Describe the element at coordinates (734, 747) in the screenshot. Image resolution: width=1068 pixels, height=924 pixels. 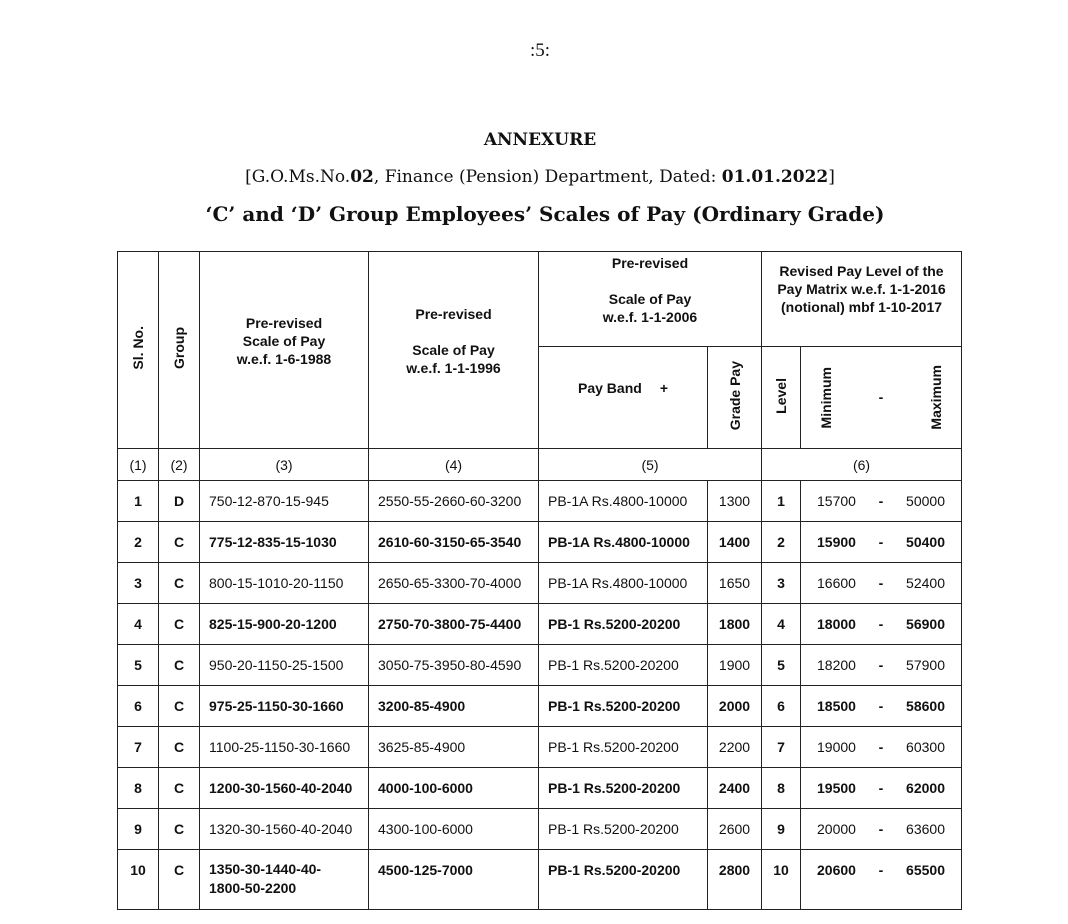
I see `grade-pay: 2200` at that location.